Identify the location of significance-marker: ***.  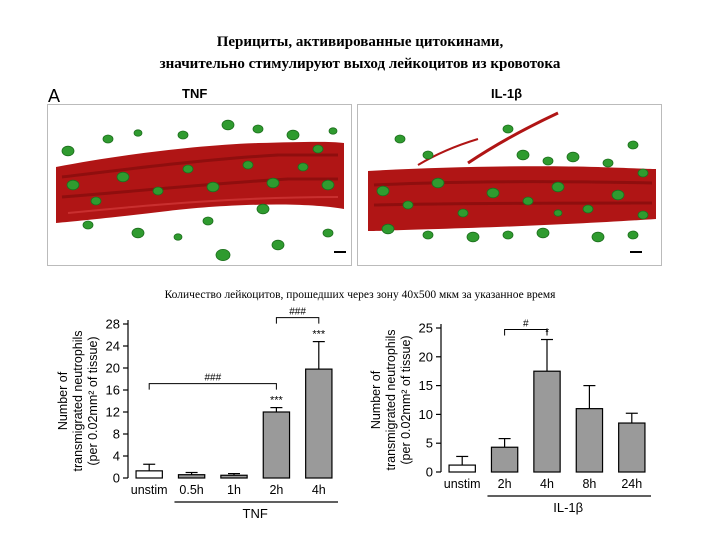
(277, 401).